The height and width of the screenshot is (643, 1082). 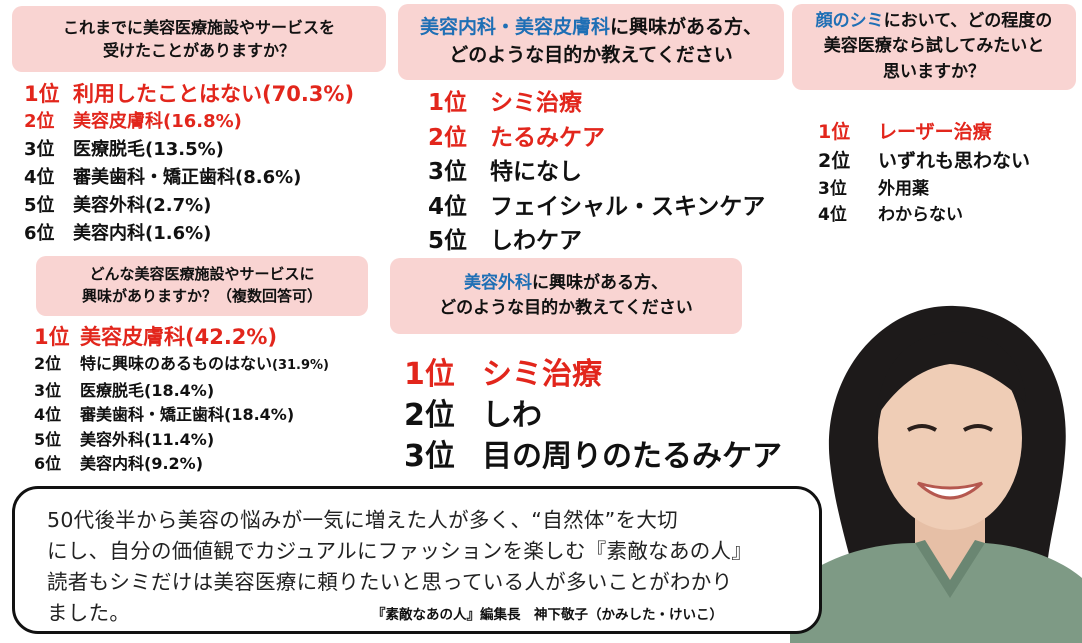 I want to click on list-item: 3位 特になし, so click(x=596, y=172).